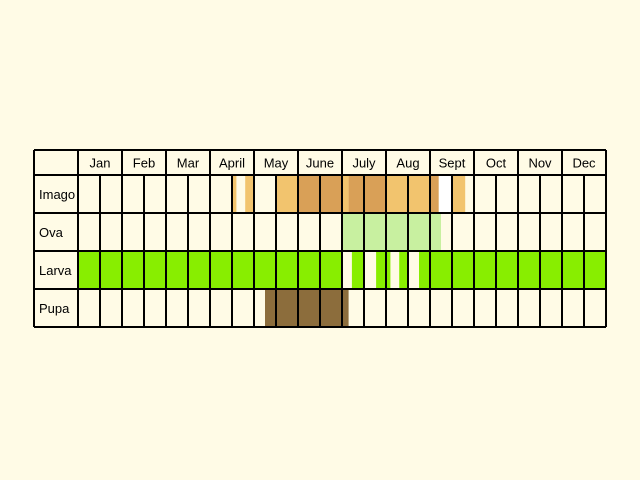 This screenshot has width=640, height=480. What do you see at coordinates (51, 232) in the screenshot?
I see `row-label-ova: Ova` at bounding box center [51, 232].